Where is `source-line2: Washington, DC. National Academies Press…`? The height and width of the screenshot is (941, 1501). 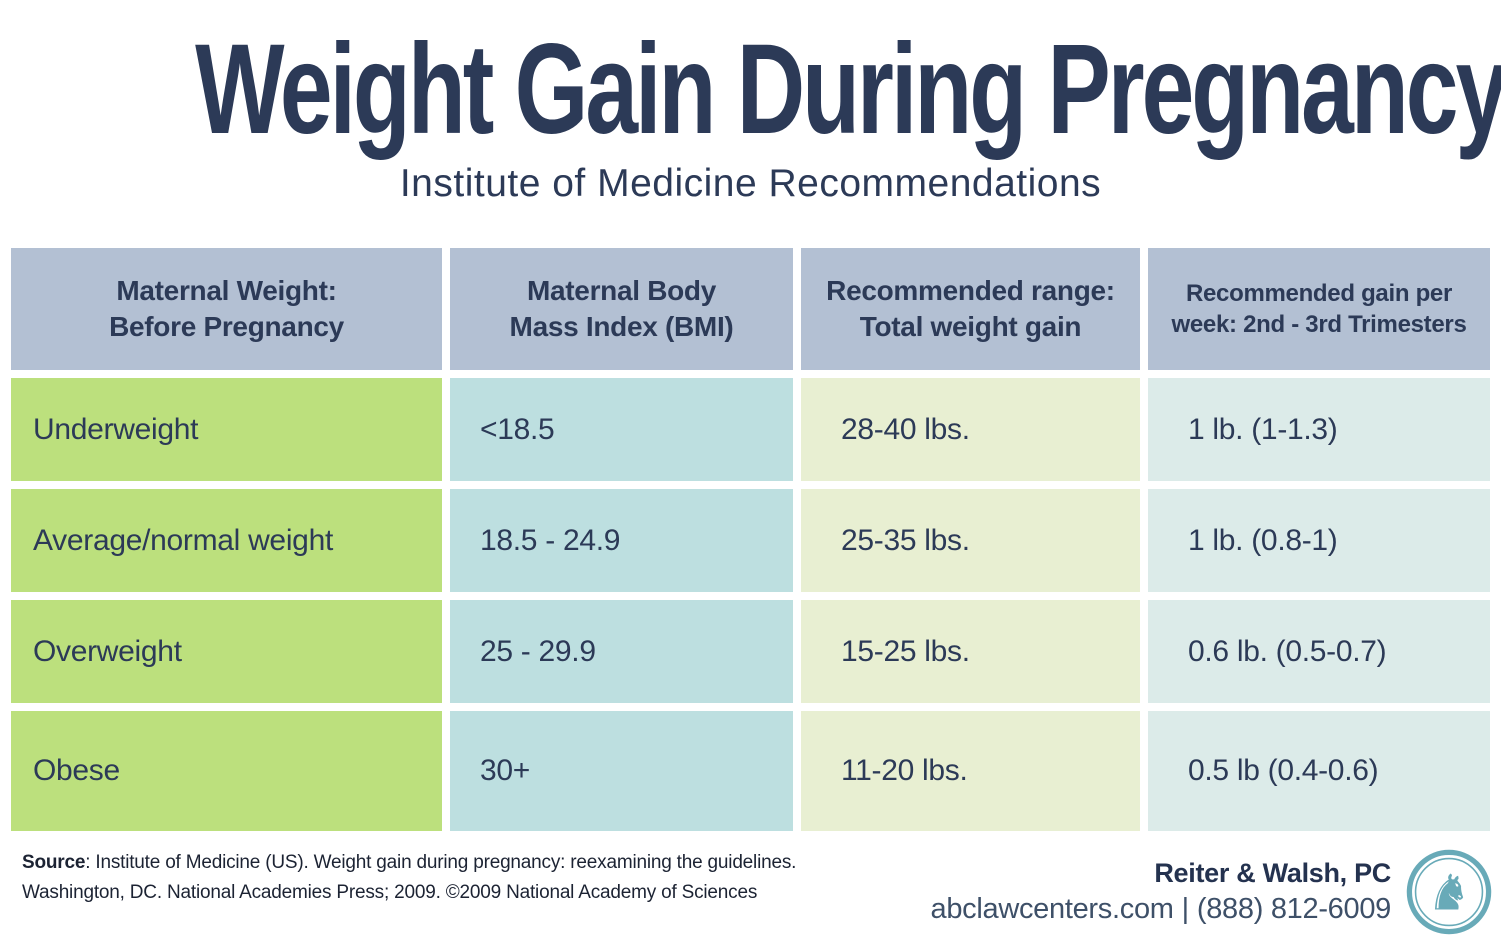
source-line2: Washington, DC. National Academies Press… is located at coordinates (390, 892).